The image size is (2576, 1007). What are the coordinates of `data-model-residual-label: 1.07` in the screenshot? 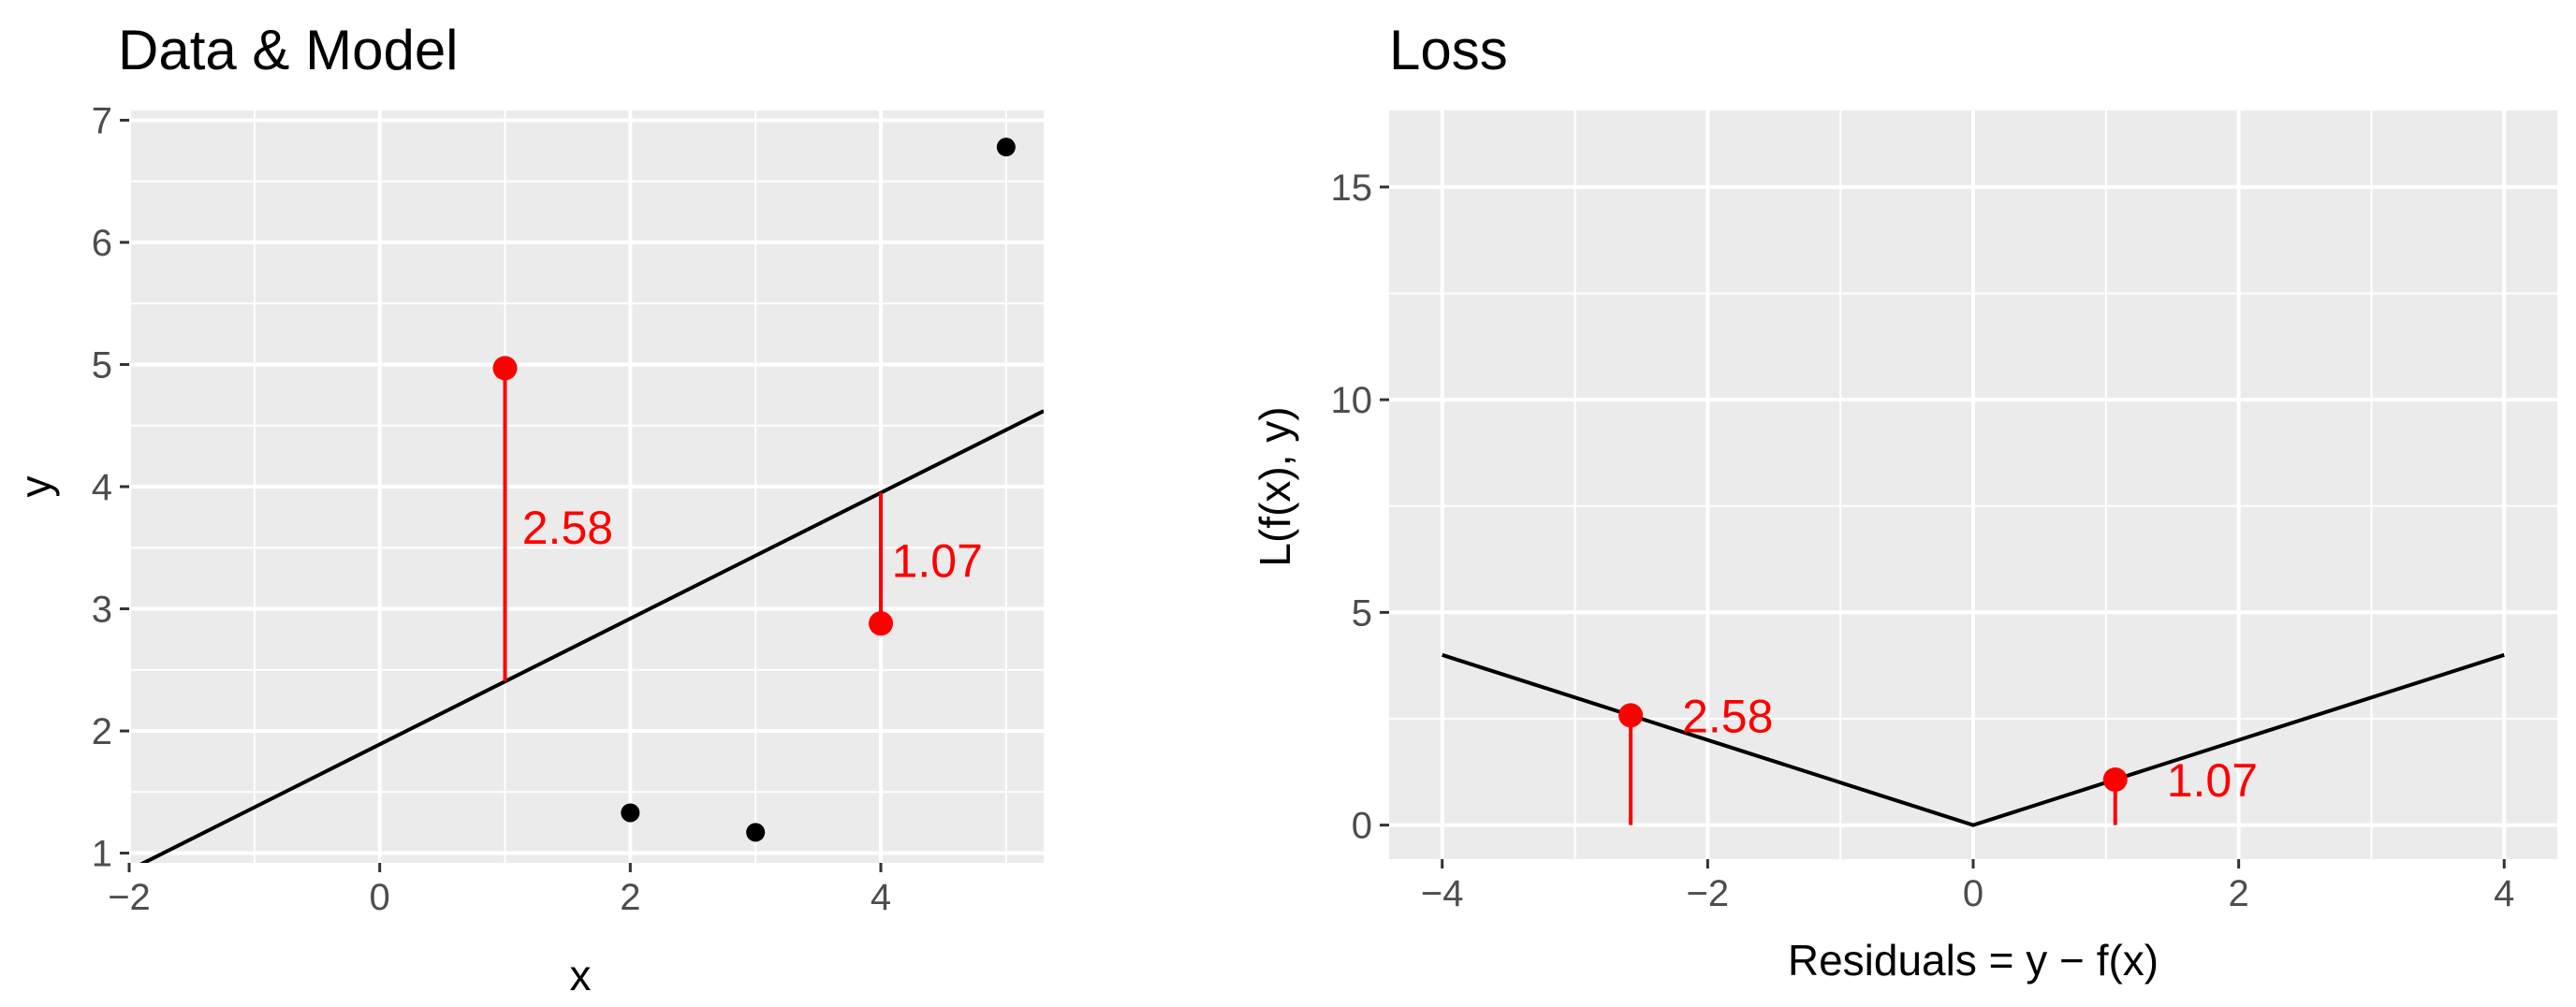 It's located at (937, 560).